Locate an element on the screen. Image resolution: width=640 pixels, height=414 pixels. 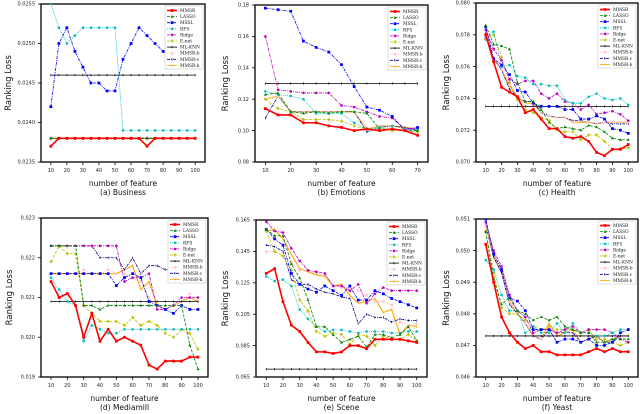
y-tick-label: 0.020 is located at coordinates (28, 338).